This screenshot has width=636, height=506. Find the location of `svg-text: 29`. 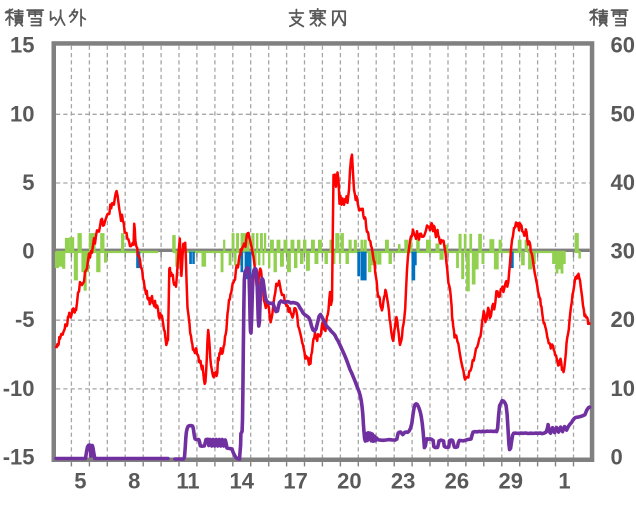

svg-text: 29 is located at coordinates (510, 481).